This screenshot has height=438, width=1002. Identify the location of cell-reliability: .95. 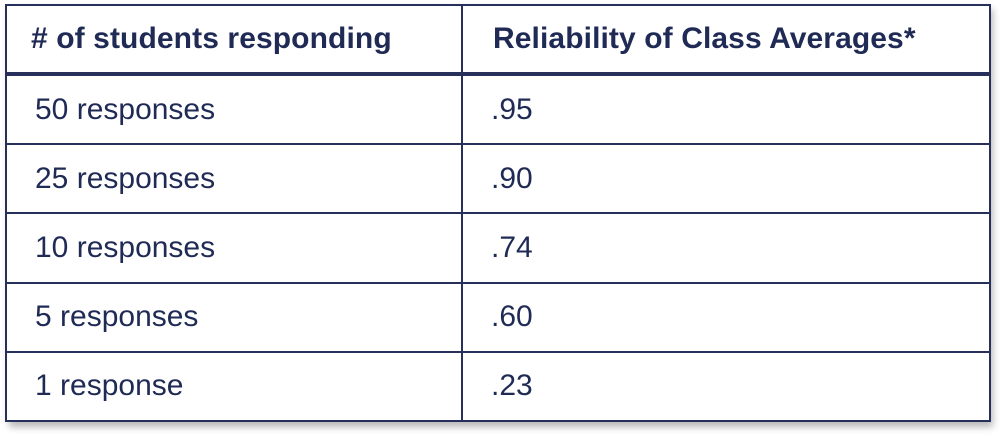
(726, 109).